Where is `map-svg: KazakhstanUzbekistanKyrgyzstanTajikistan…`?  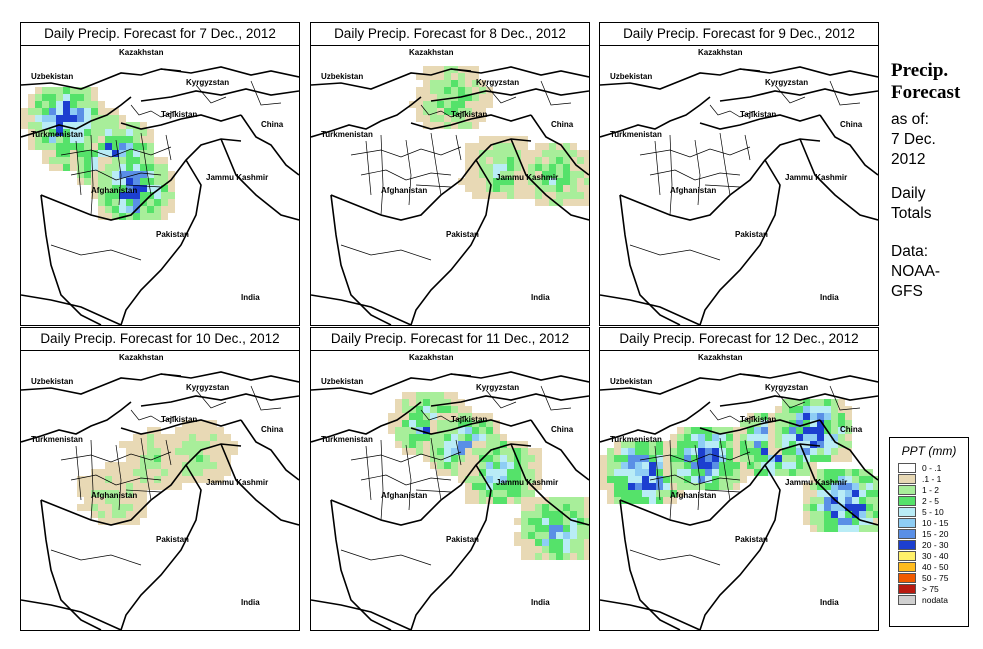
map-svg: KazakhstanUzbekistanKyrgyzstanTajikistan… is located at coordinates (450, 186).